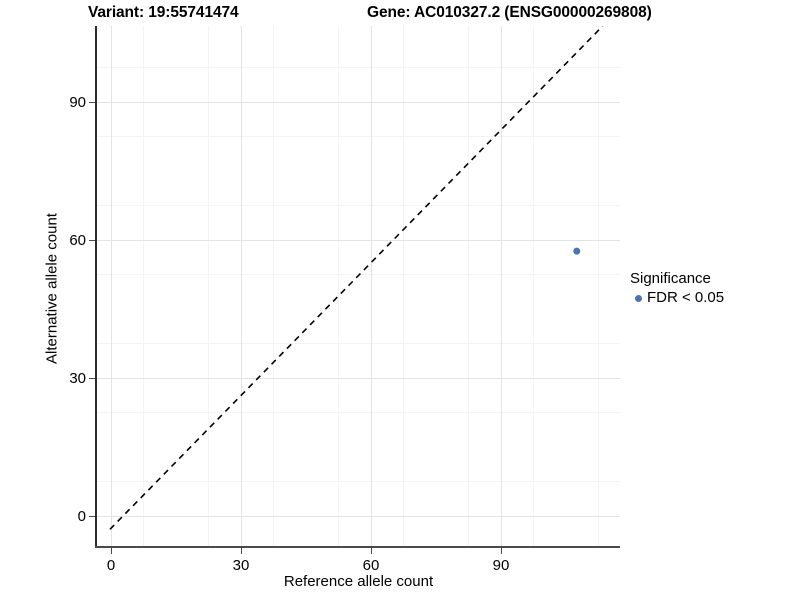 This screenshot has height=600, width=800. I want to click on x-tick-label-90: 90, so click(501, 565).